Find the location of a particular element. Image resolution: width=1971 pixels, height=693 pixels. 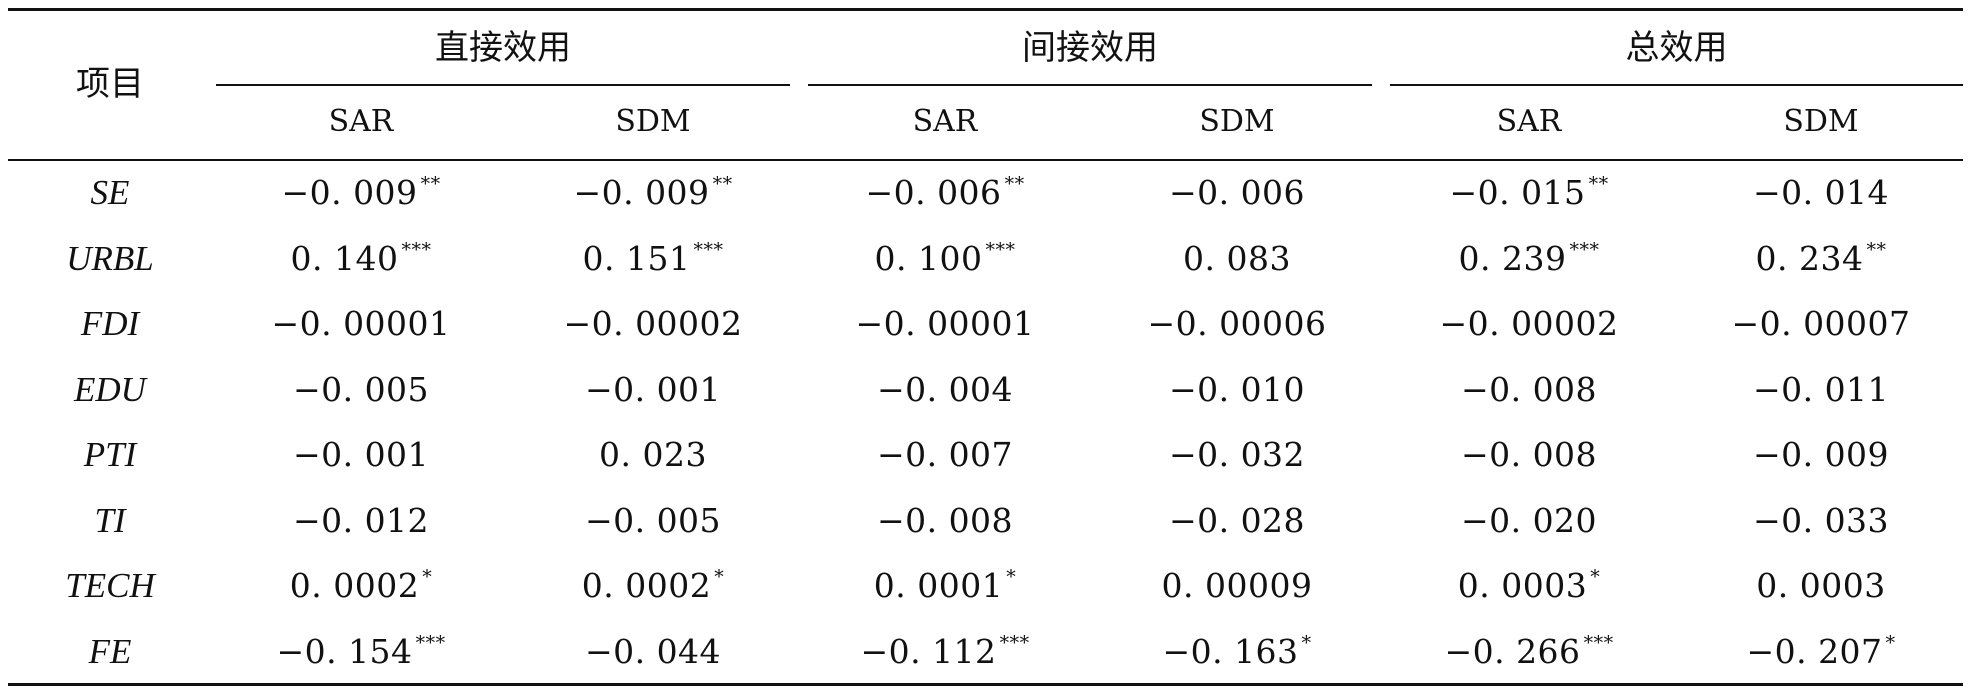

coefficient-value: −0. 015 is located at coordinates (1517, 192).